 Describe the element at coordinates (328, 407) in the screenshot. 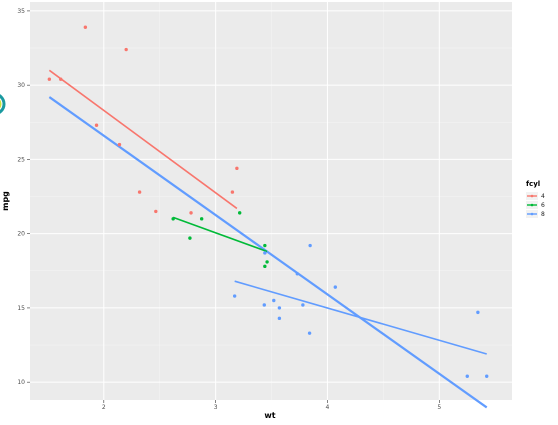

I see `x-tick-label: 4` at that location.